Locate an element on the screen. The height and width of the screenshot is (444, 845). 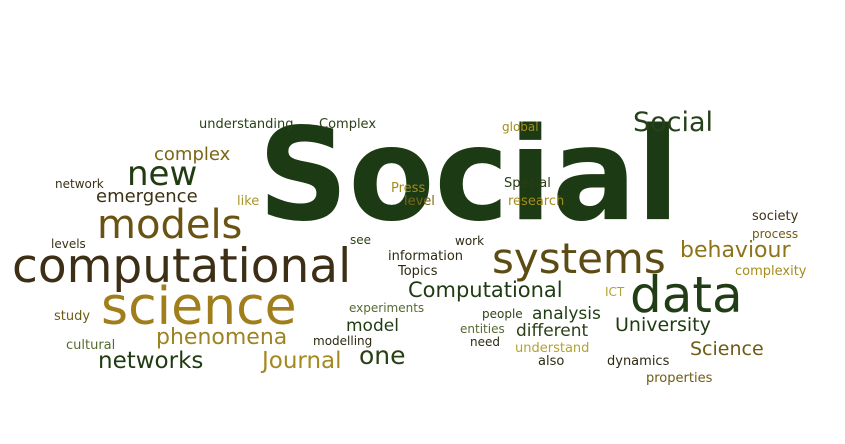
word-analysis: analysis is located at coordinates (566, 314).